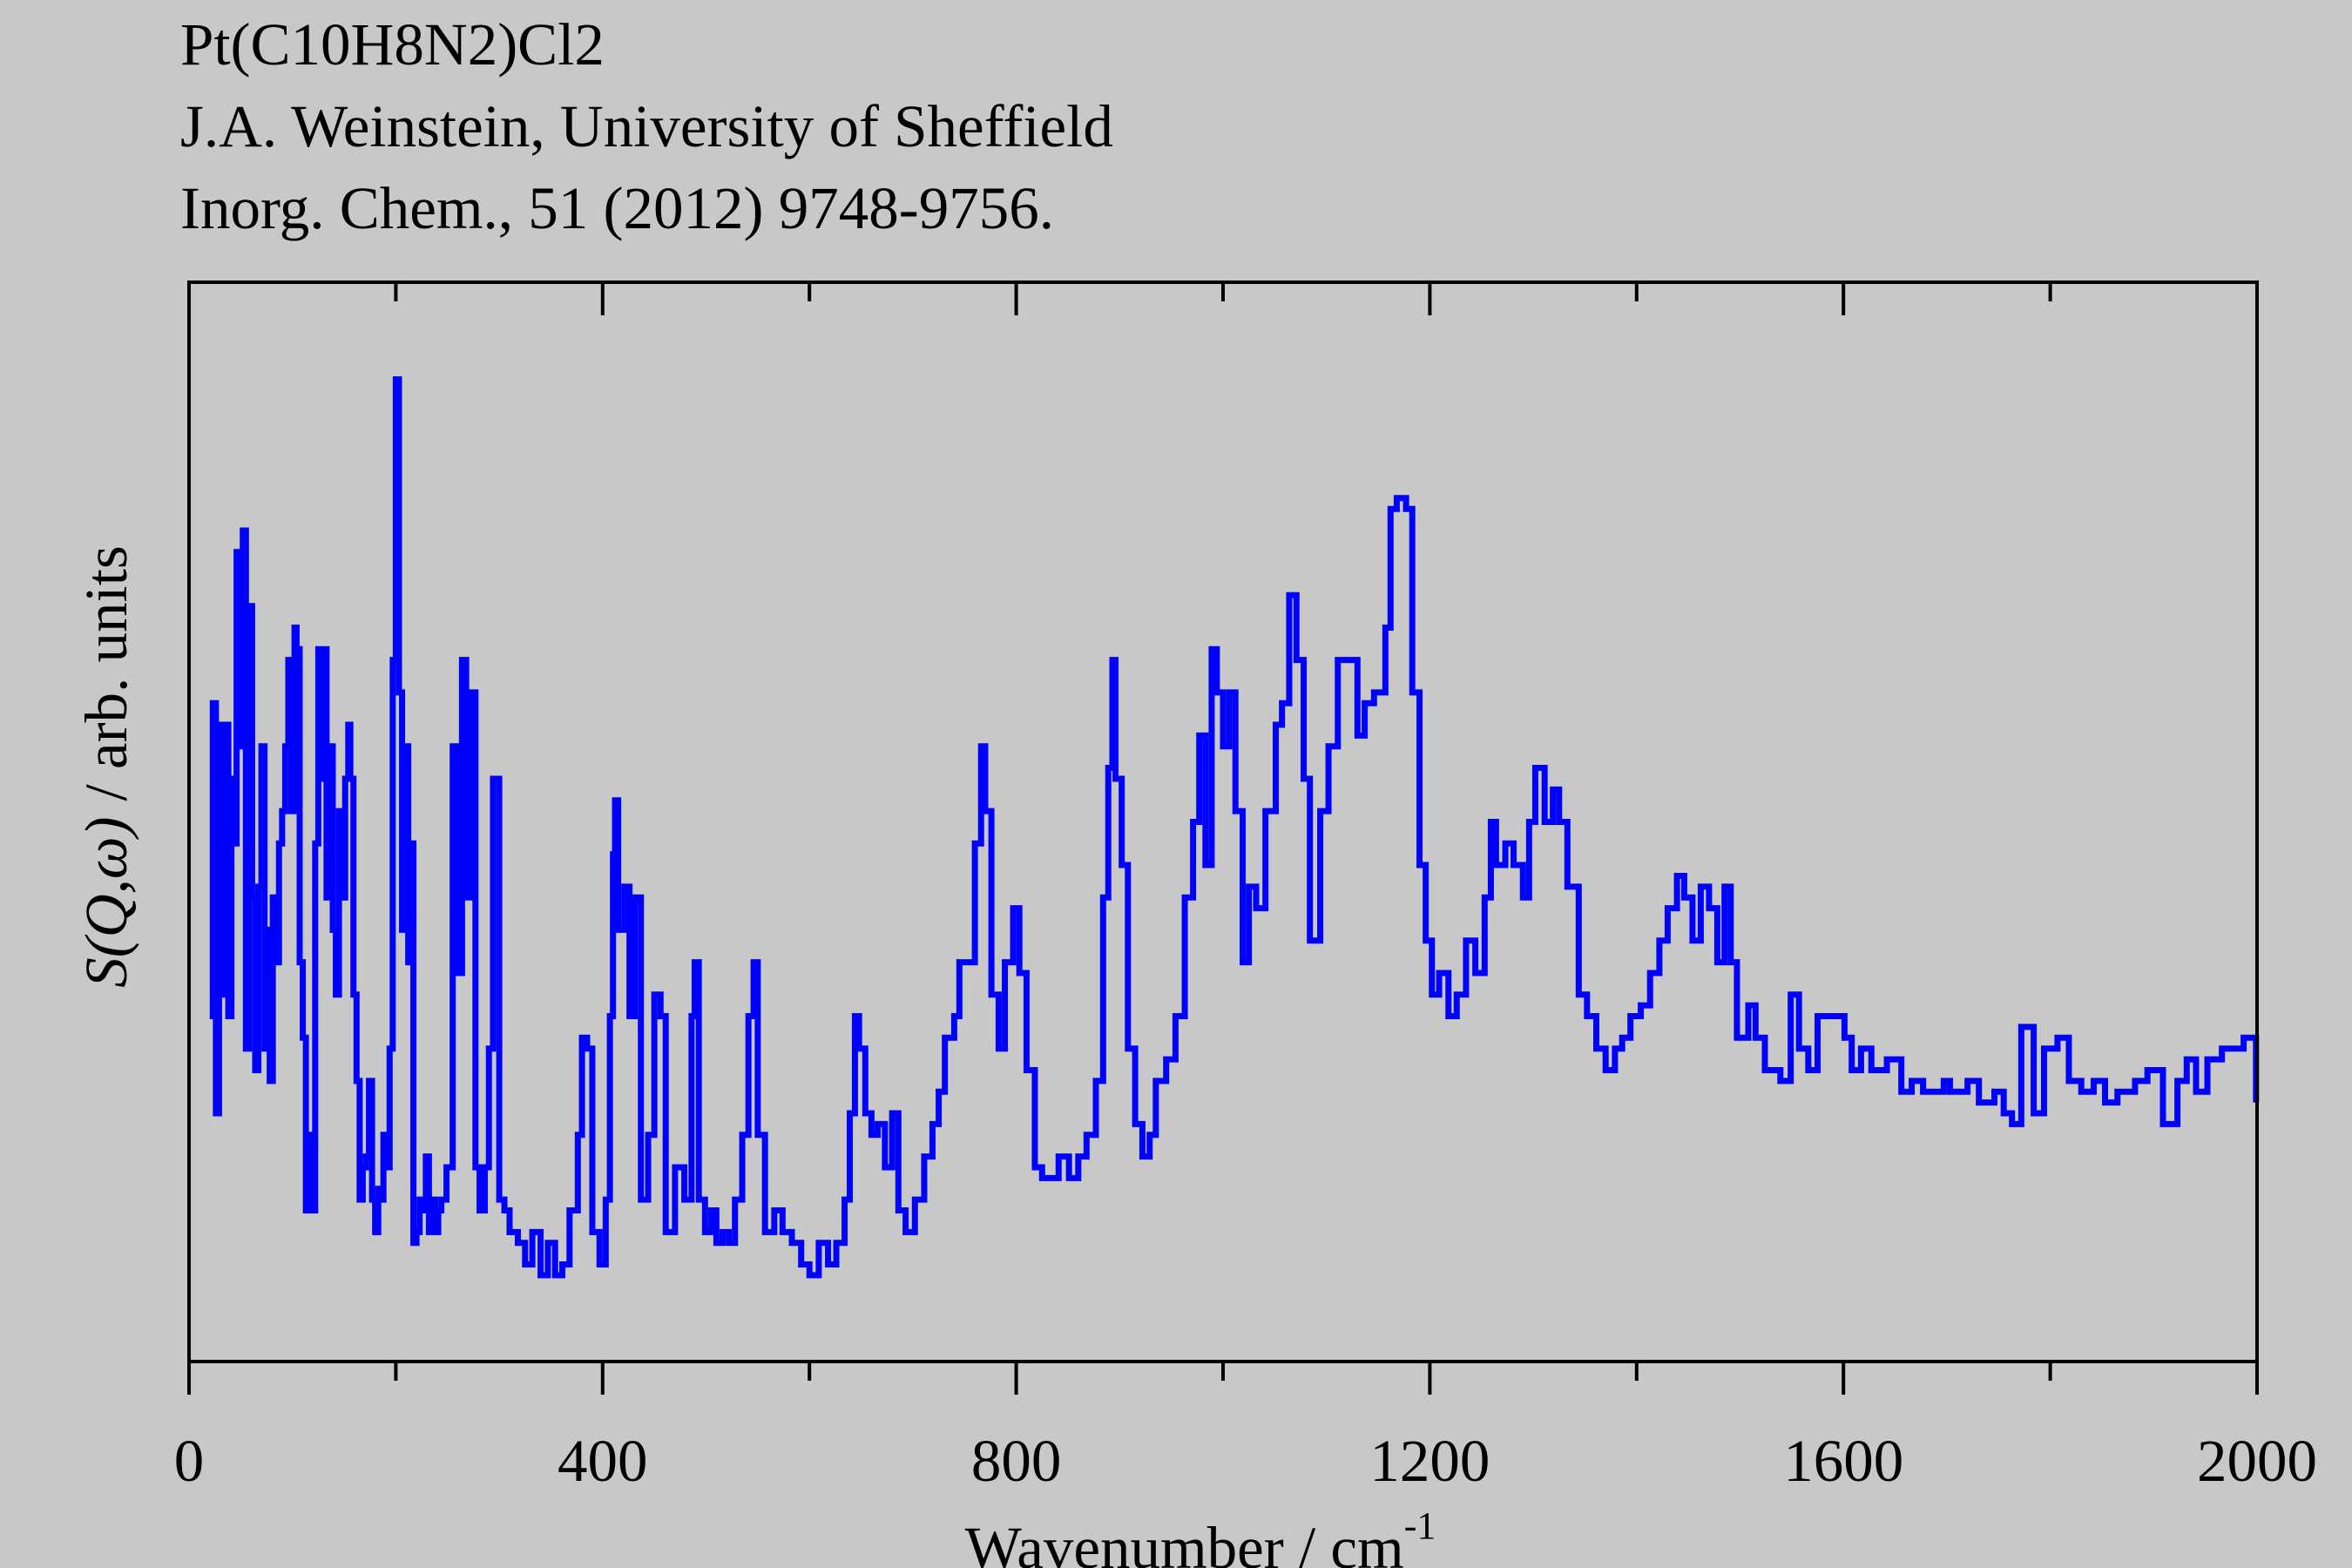 The height and width of the screenshot is (1568, 2352). I want to click on x-label-main: Wavenumber / cm, so click(1184, 1541).